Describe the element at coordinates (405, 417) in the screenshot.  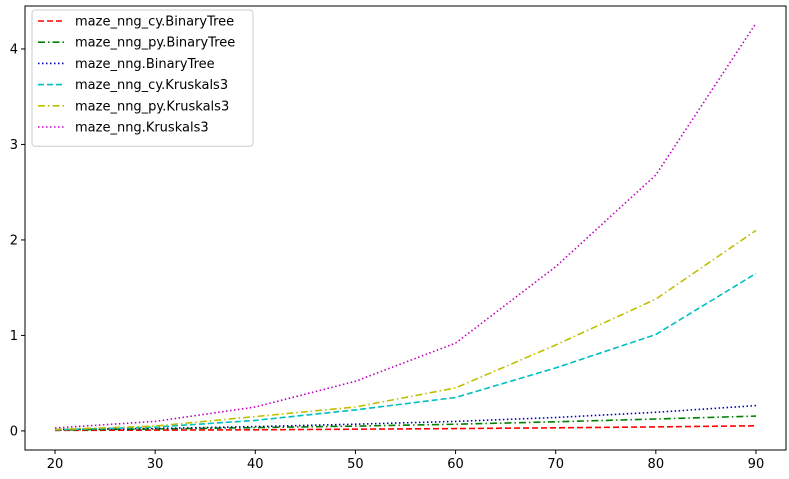
I see `series-line` at that location.